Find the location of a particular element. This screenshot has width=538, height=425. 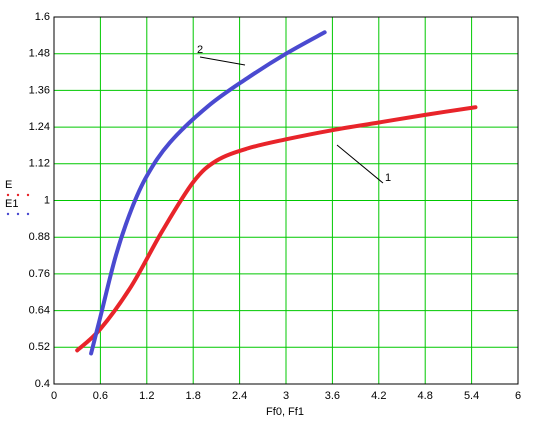

x-tick-label: 0 is located at coordinates (54, 396).